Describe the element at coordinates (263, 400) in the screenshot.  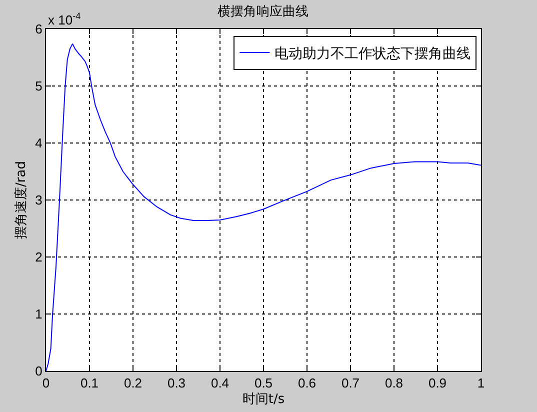
I see `x-axis-title: 时间t/s` at that location.